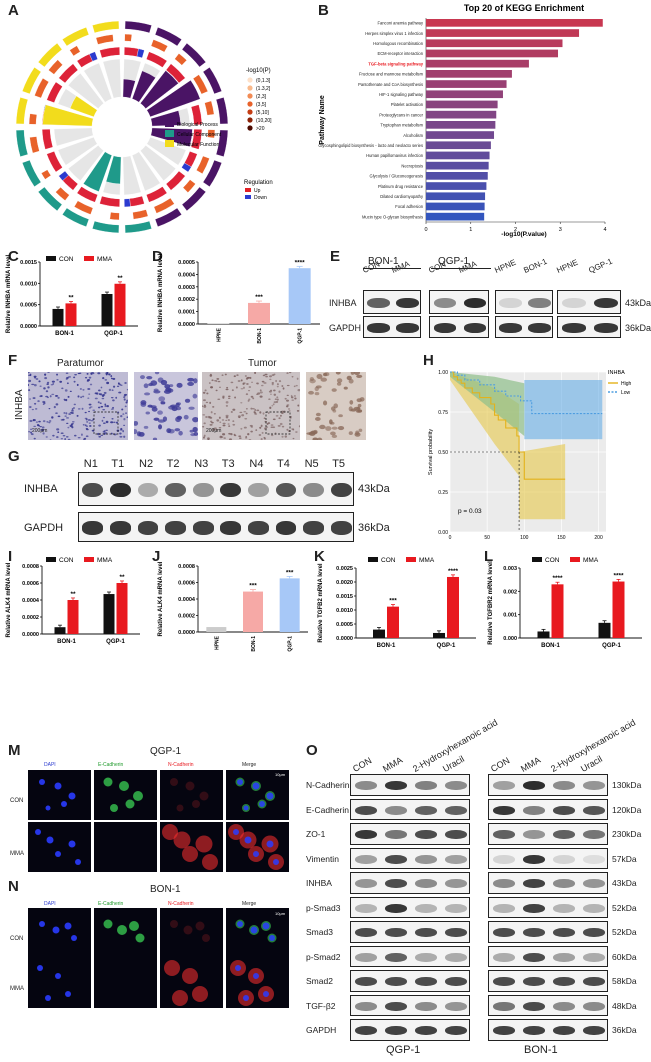 This screenshot has height=1062, width=651. I want to click on circos-term-segment, so click(222, 143).